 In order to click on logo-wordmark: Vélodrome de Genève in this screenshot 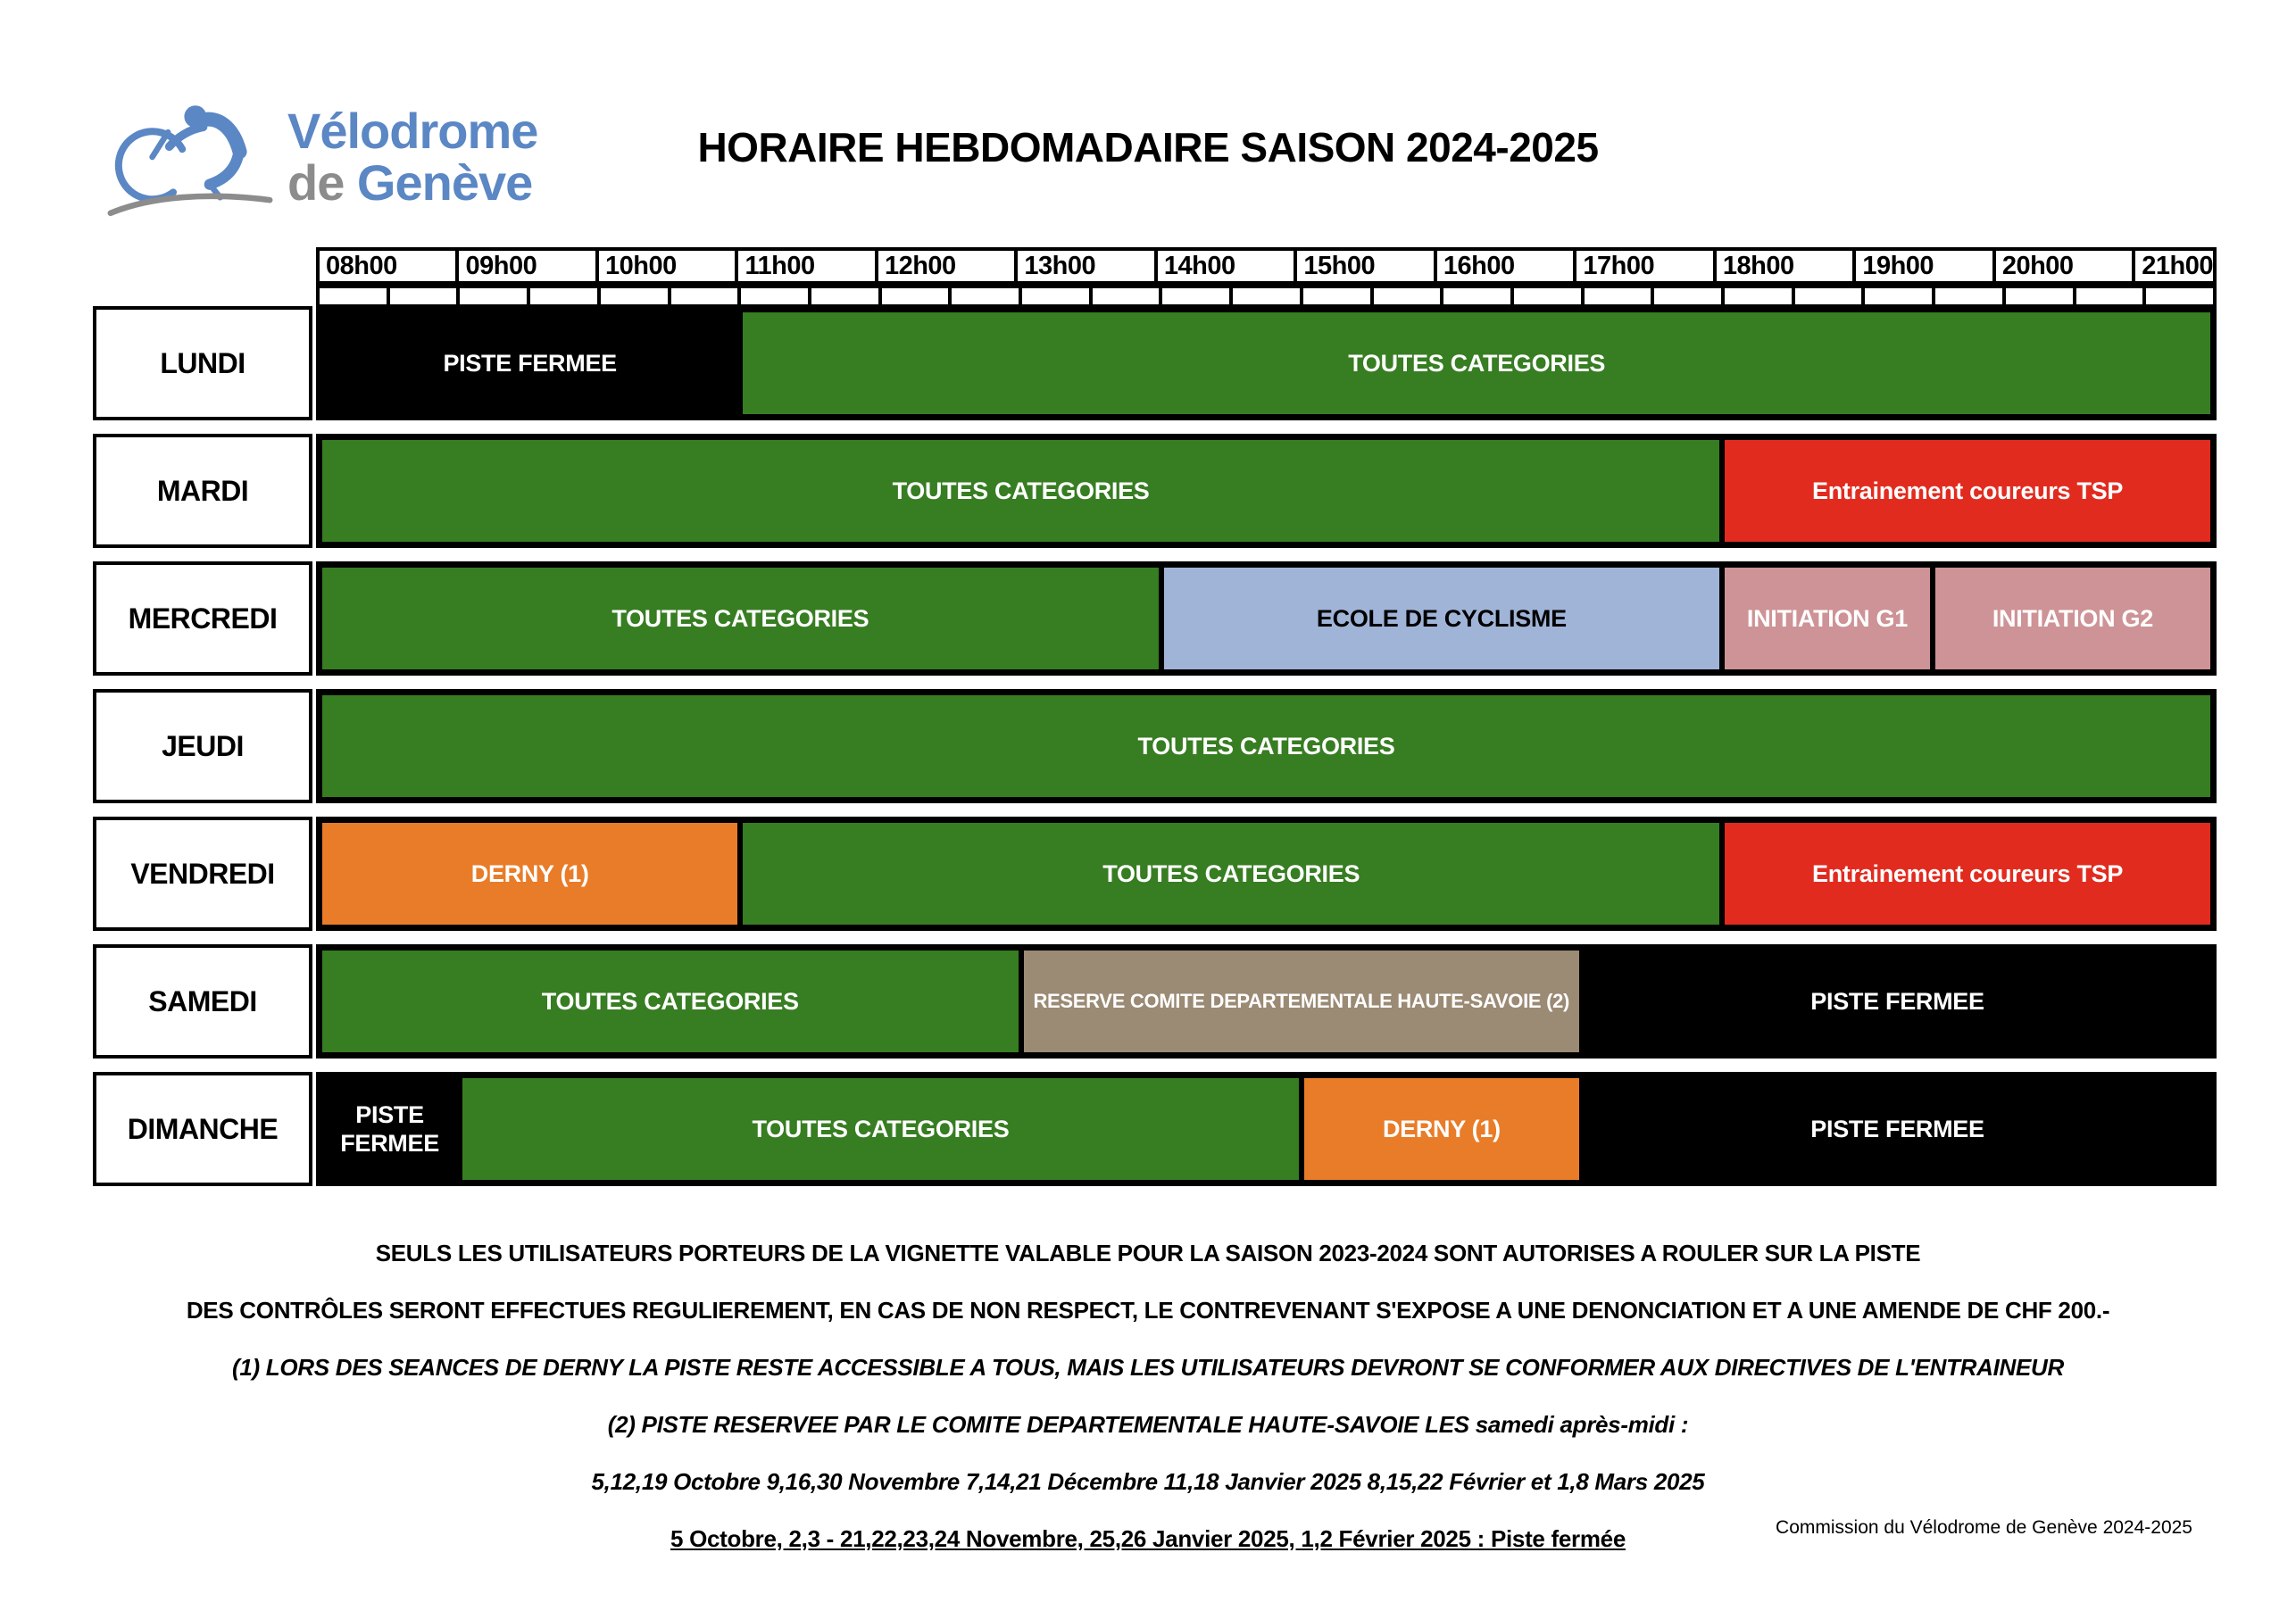, I will do `click(412, 156)`.